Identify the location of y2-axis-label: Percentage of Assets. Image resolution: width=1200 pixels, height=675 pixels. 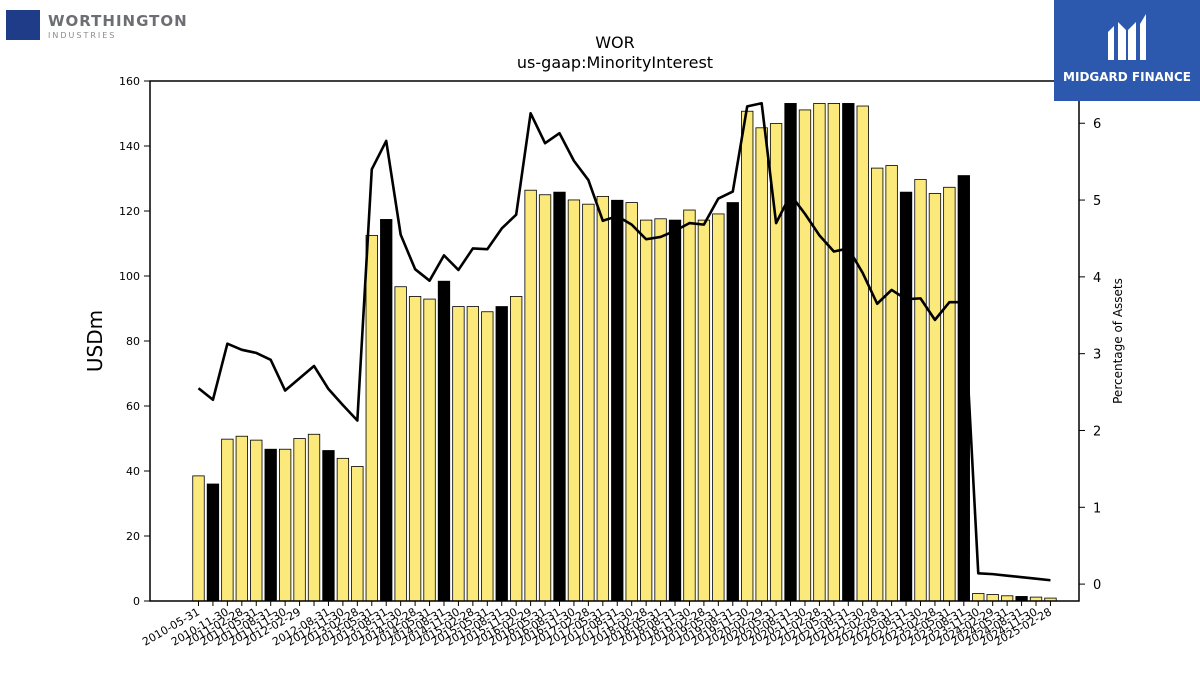
(1118, 341).